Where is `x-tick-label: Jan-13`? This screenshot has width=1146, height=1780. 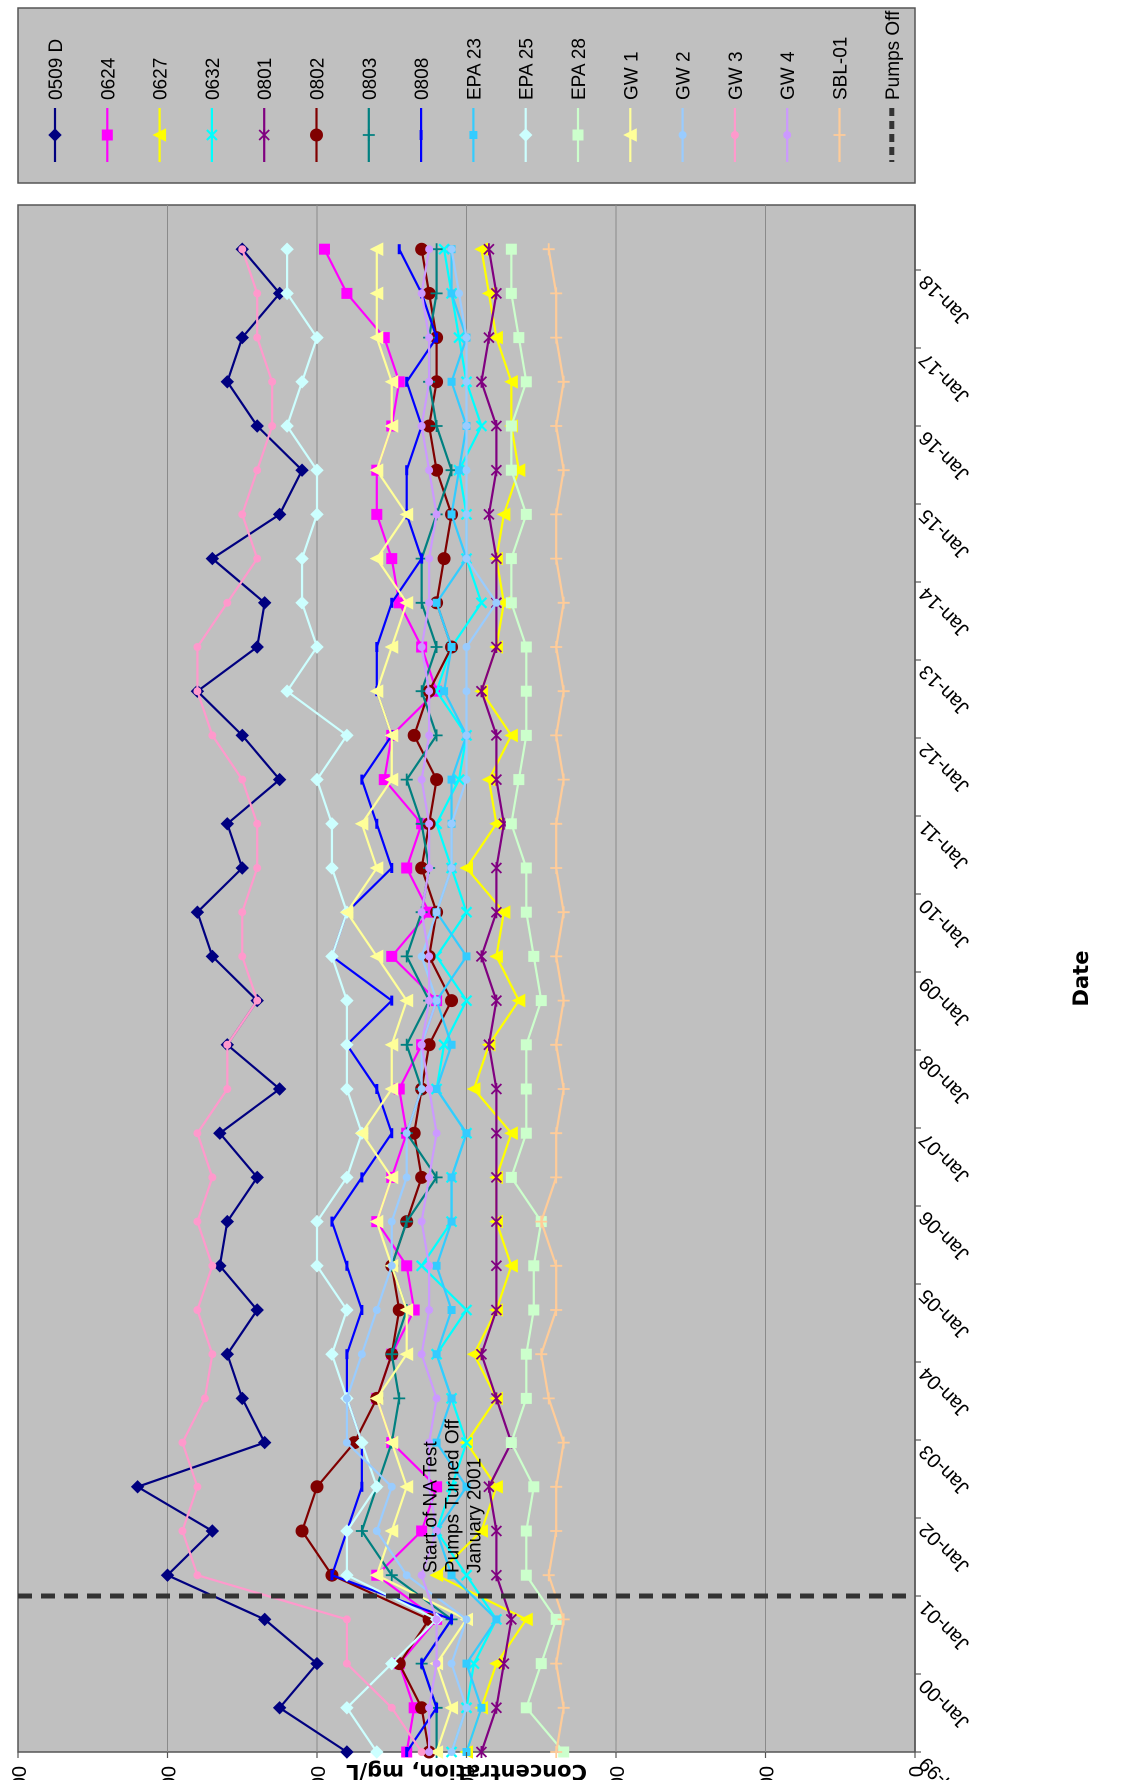
x-tick-label: Jan-13 is located at coordinates (944, 689).